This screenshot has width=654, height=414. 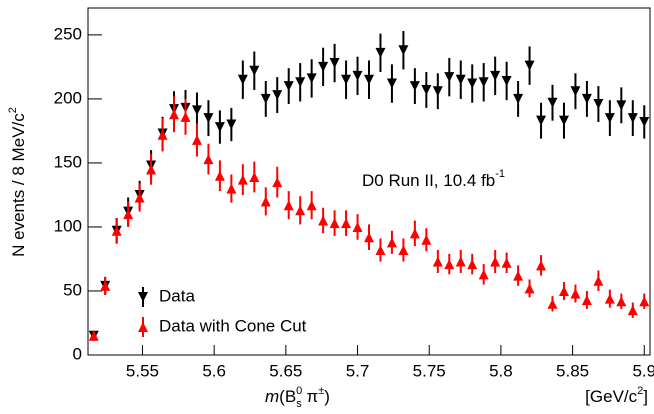 What do you see at coordinates (177, 295) in the screenshot?
I see `legend-label: Data` at bounding box center [177, 295].